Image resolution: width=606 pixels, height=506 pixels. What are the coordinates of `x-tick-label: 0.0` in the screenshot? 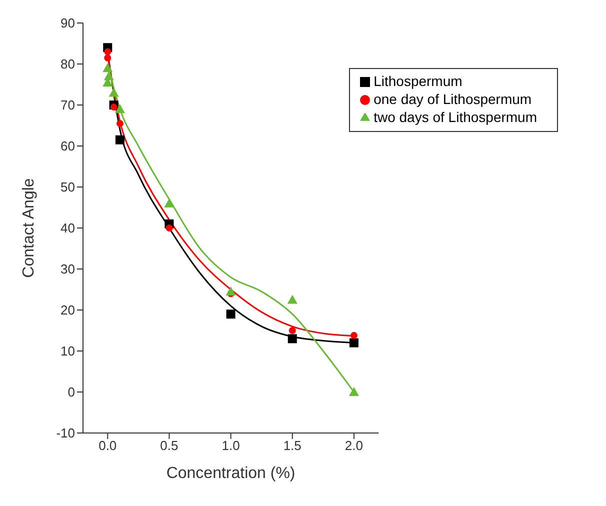 It's located at (107, 446).